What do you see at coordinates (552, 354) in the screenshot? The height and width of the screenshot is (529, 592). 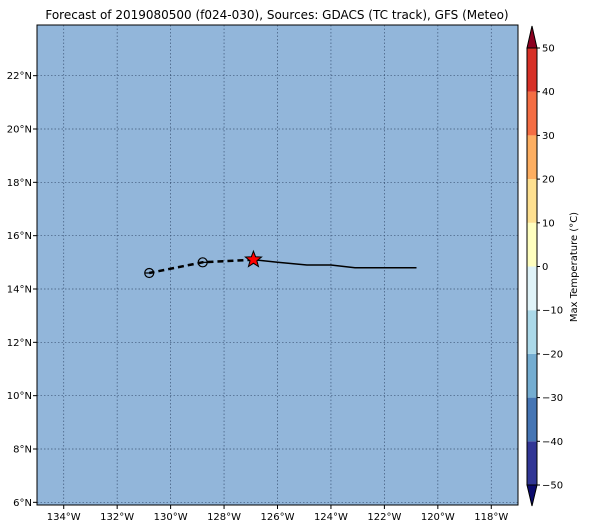 I see `colorbar-tick-label: −20` at bounding box center [552, 354].